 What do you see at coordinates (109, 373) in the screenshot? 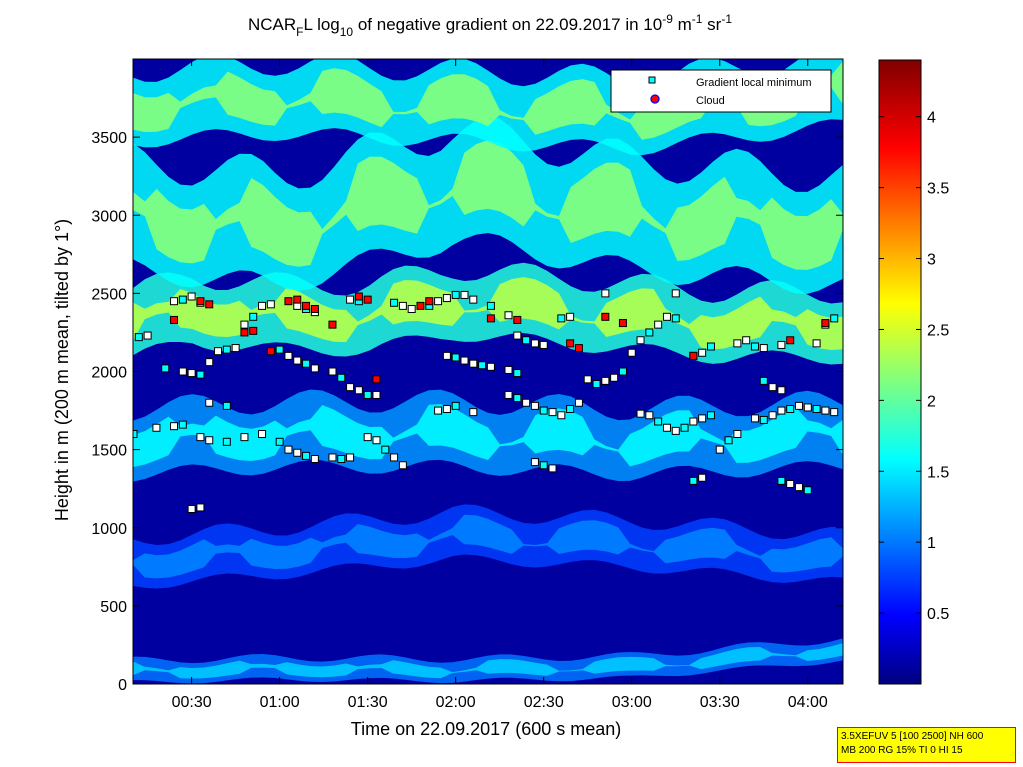
I see `y-tick-label: 2000` at bounding box center [109, 373].